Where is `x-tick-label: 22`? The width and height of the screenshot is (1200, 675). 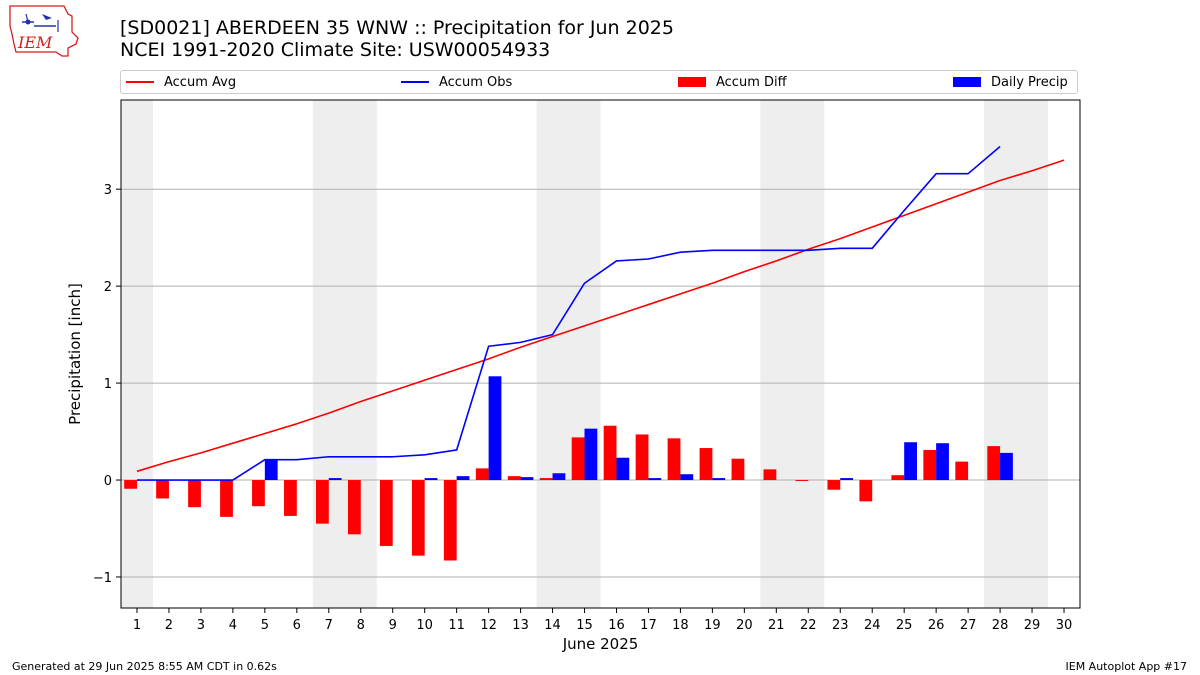 x-tick-label: 22 is located at coordinates (808, 625).